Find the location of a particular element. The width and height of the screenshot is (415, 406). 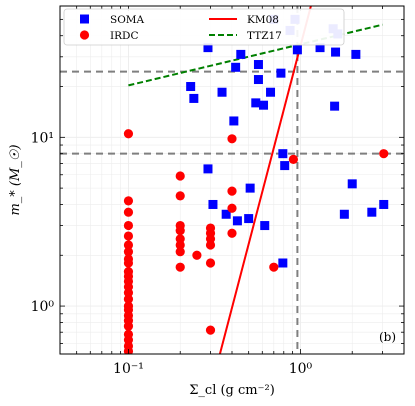

y-tick-label: 10¹ is located at coordinates (42, 138).